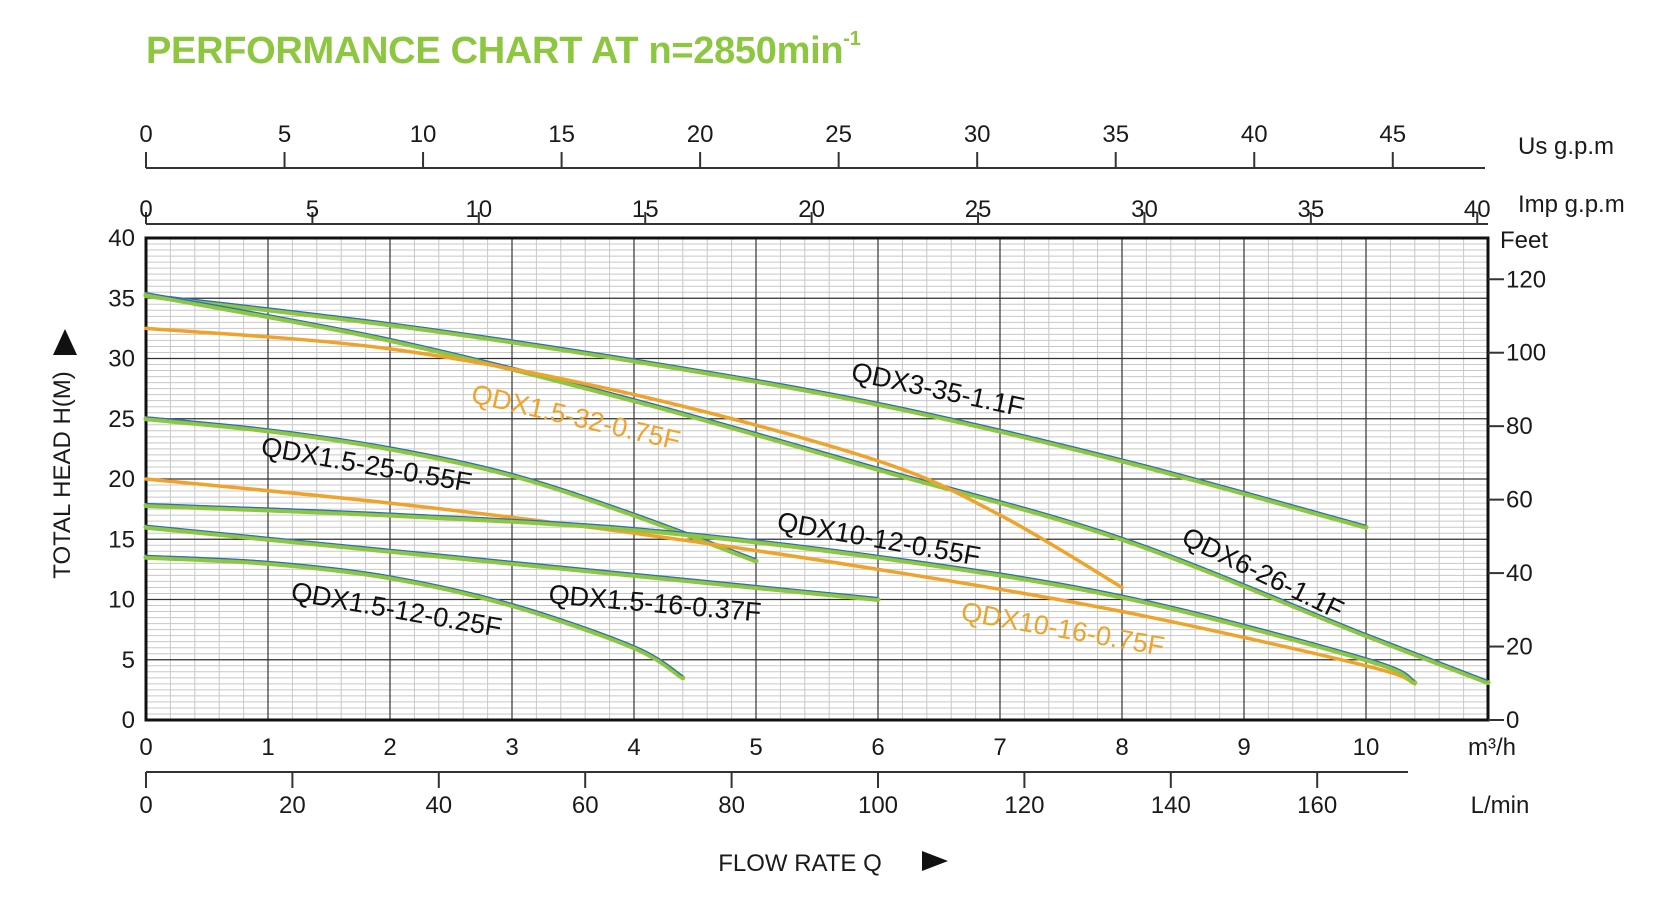  What do you see at coordinates (1262, 573) in the screenshot?
I see `curve-label: QDX6-26-1.1F` at bounding box center [1262, 573].